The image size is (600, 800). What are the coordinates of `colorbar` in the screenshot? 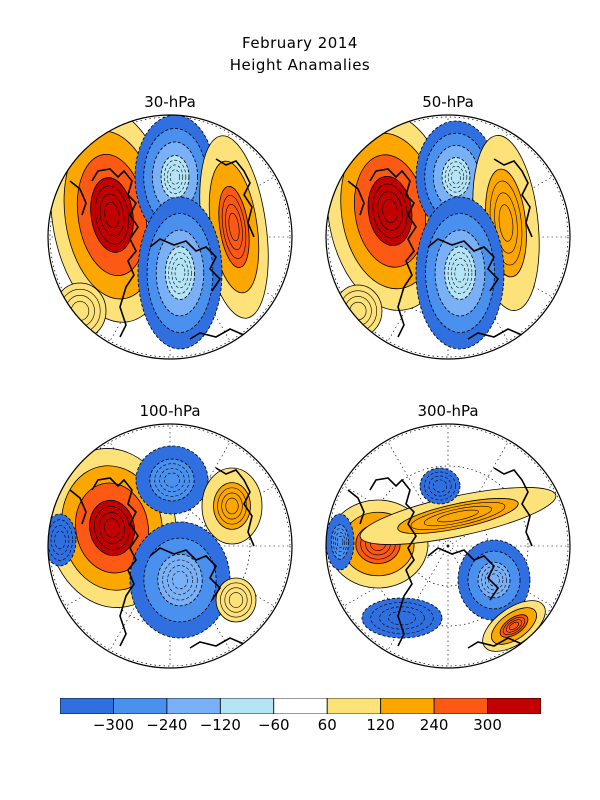 It's located at (300, 706).